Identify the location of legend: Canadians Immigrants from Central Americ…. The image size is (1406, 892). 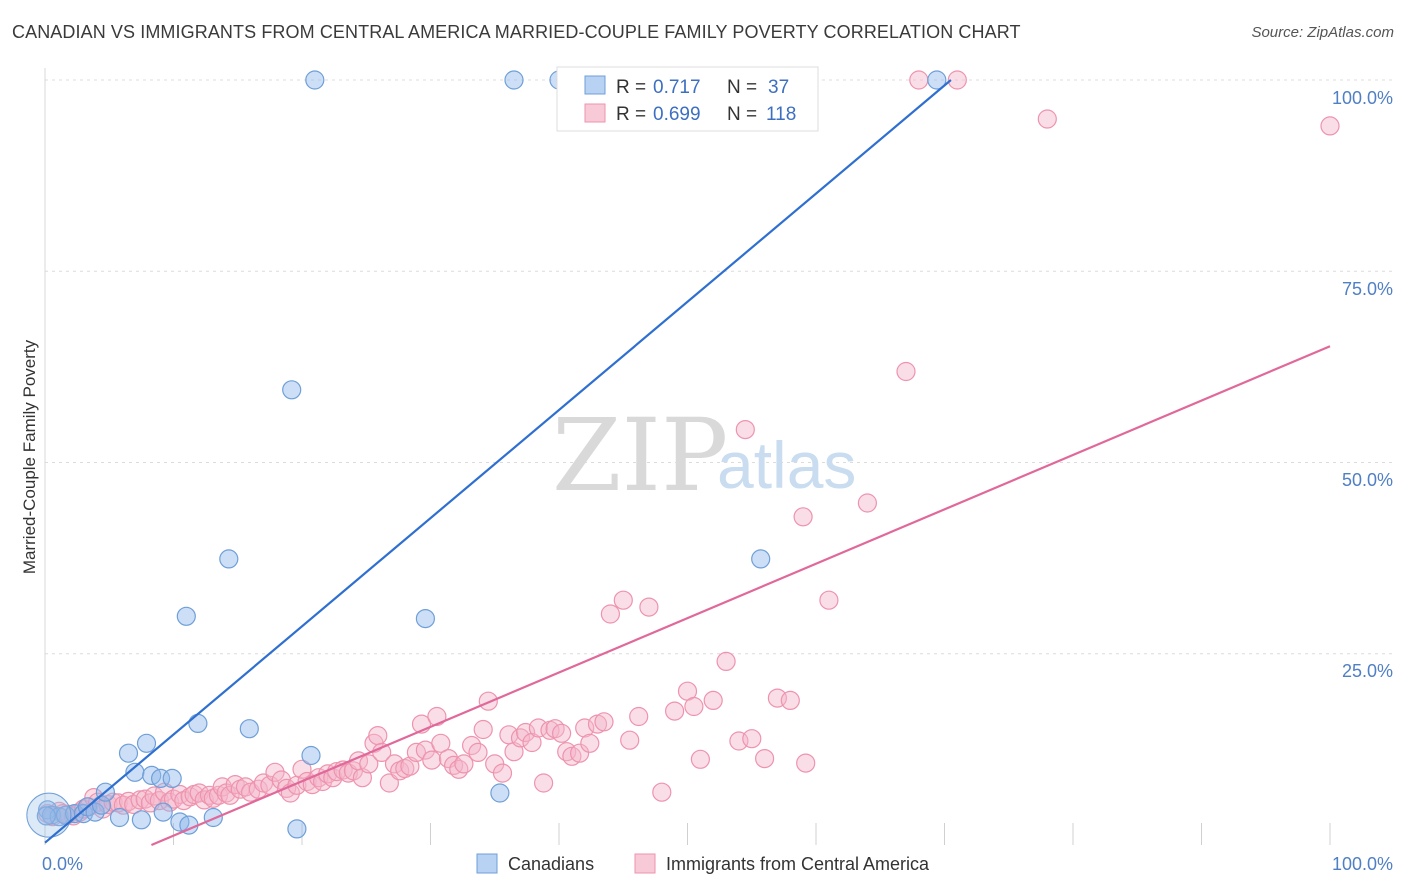
(703, 863).